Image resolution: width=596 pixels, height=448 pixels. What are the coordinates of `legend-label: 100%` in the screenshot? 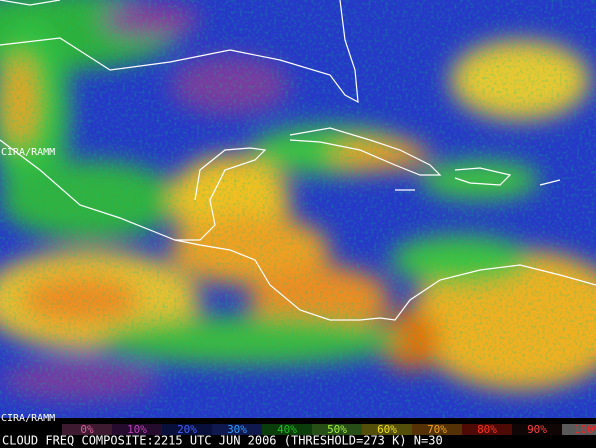 It's located at (585, 429).